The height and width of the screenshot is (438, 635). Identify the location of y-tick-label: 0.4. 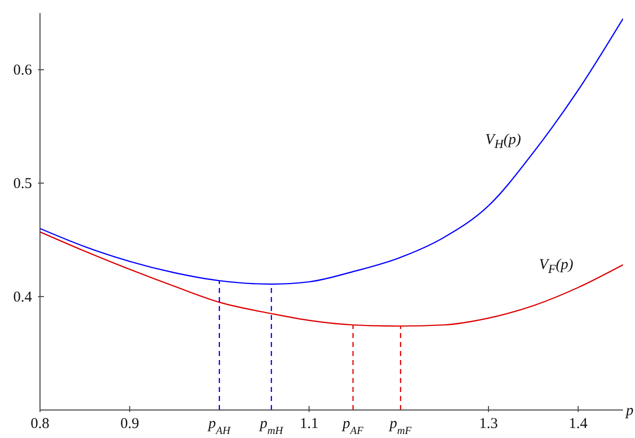
(22, 298).